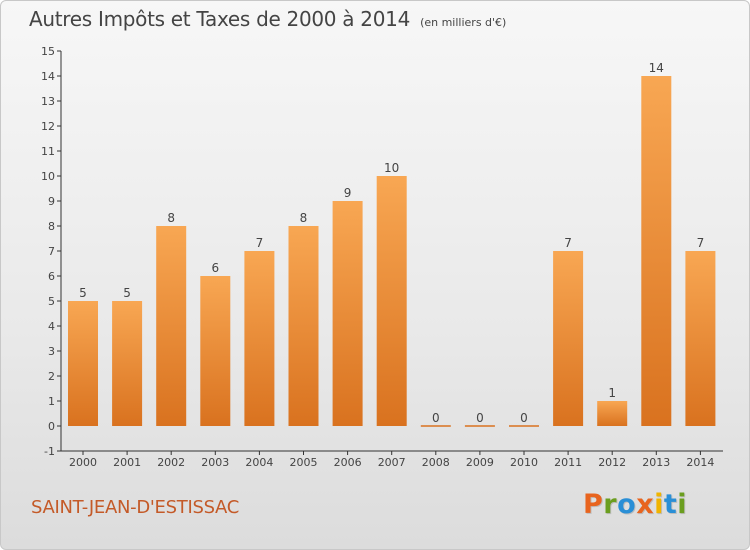 The width and height of the screenshot is (750, 550). What do you see at coordinates (51, 351) in the screenshot?
I see `y-tick-label: 3` at bounding box center [51, 351].